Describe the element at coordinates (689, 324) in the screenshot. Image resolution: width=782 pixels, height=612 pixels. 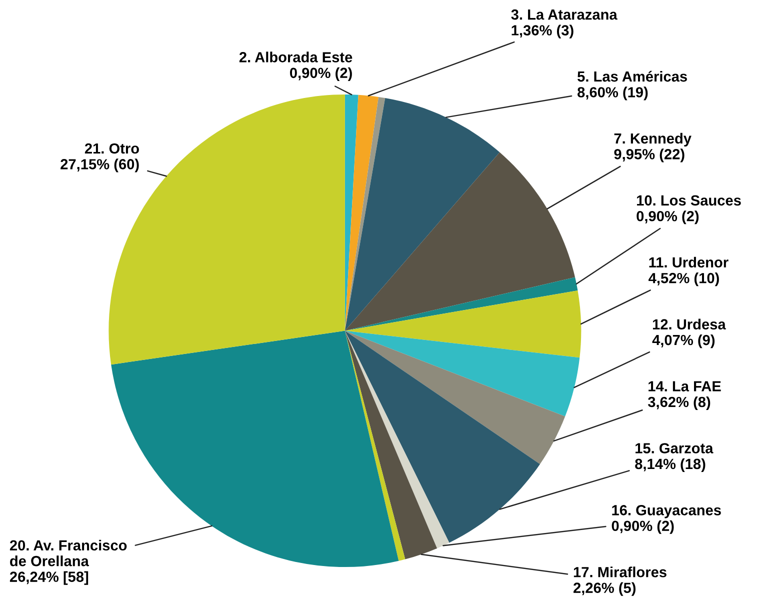
I see `slice-label: 12. Urdesa` at that location.